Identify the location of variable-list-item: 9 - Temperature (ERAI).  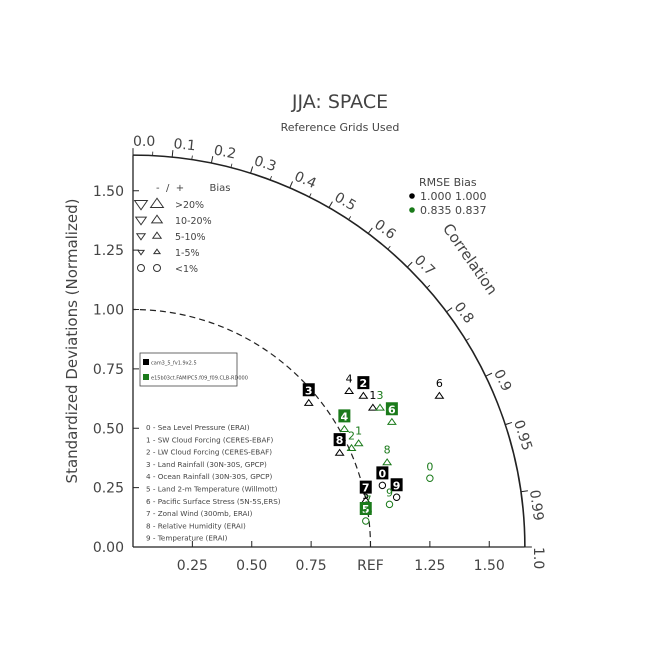
(187, 538).